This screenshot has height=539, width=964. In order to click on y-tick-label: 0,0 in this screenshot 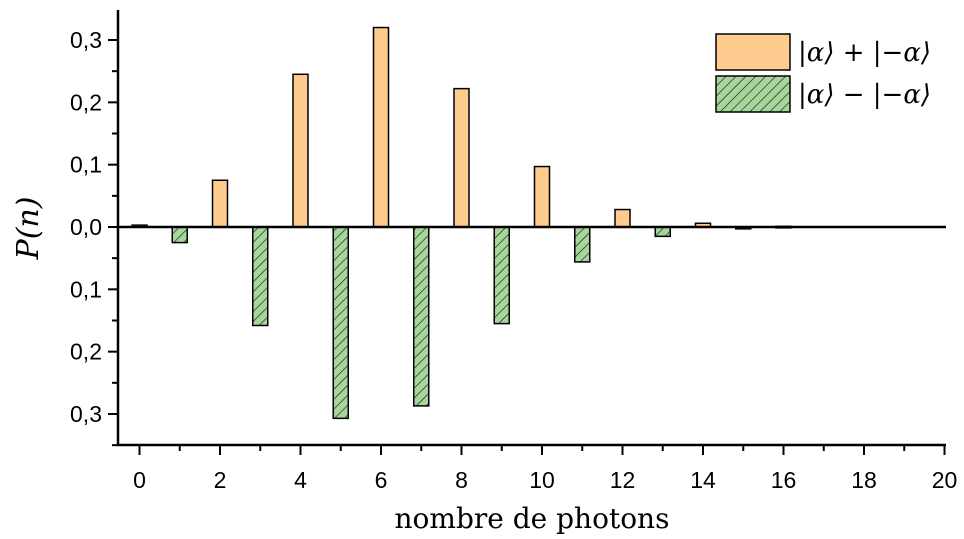, I will do `click(86, 227)`.